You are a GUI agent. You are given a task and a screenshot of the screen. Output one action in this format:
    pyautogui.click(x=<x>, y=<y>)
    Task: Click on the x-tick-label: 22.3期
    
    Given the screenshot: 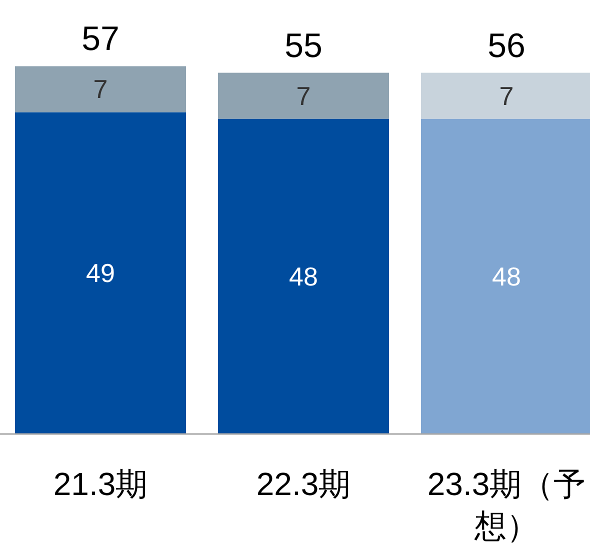 What is the action you would take?
    pyautogui.click(x=303, y=484)
    